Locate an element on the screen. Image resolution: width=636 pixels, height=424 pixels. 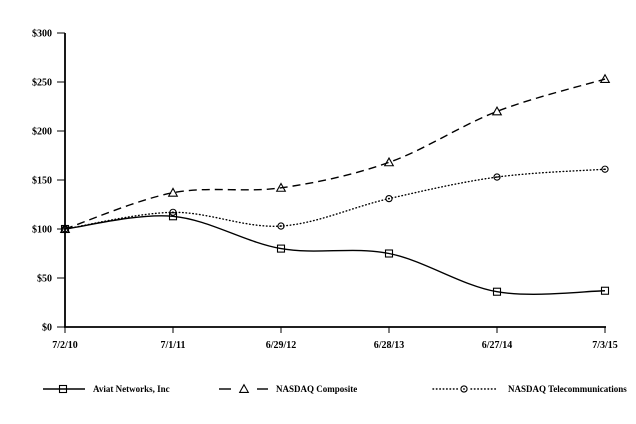
y-axis-tick-label: $50 is located at coordinates (44, 279).